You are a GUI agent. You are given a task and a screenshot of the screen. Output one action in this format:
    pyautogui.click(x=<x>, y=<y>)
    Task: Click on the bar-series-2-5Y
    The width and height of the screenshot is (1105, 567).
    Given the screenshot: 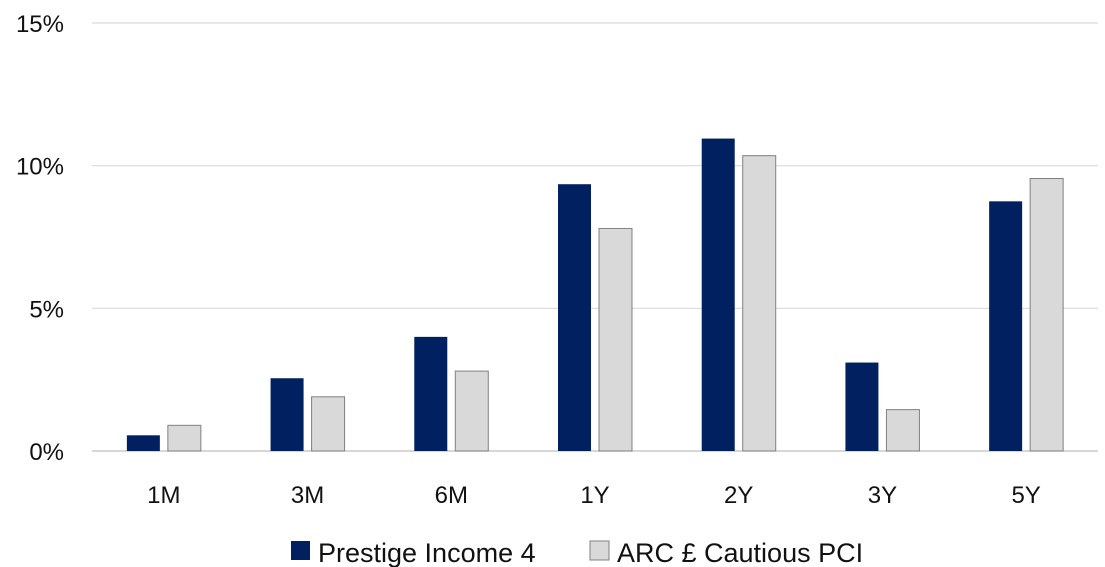 What is the action you would take?
    pyautogui.click(x=1046, y=315)
    